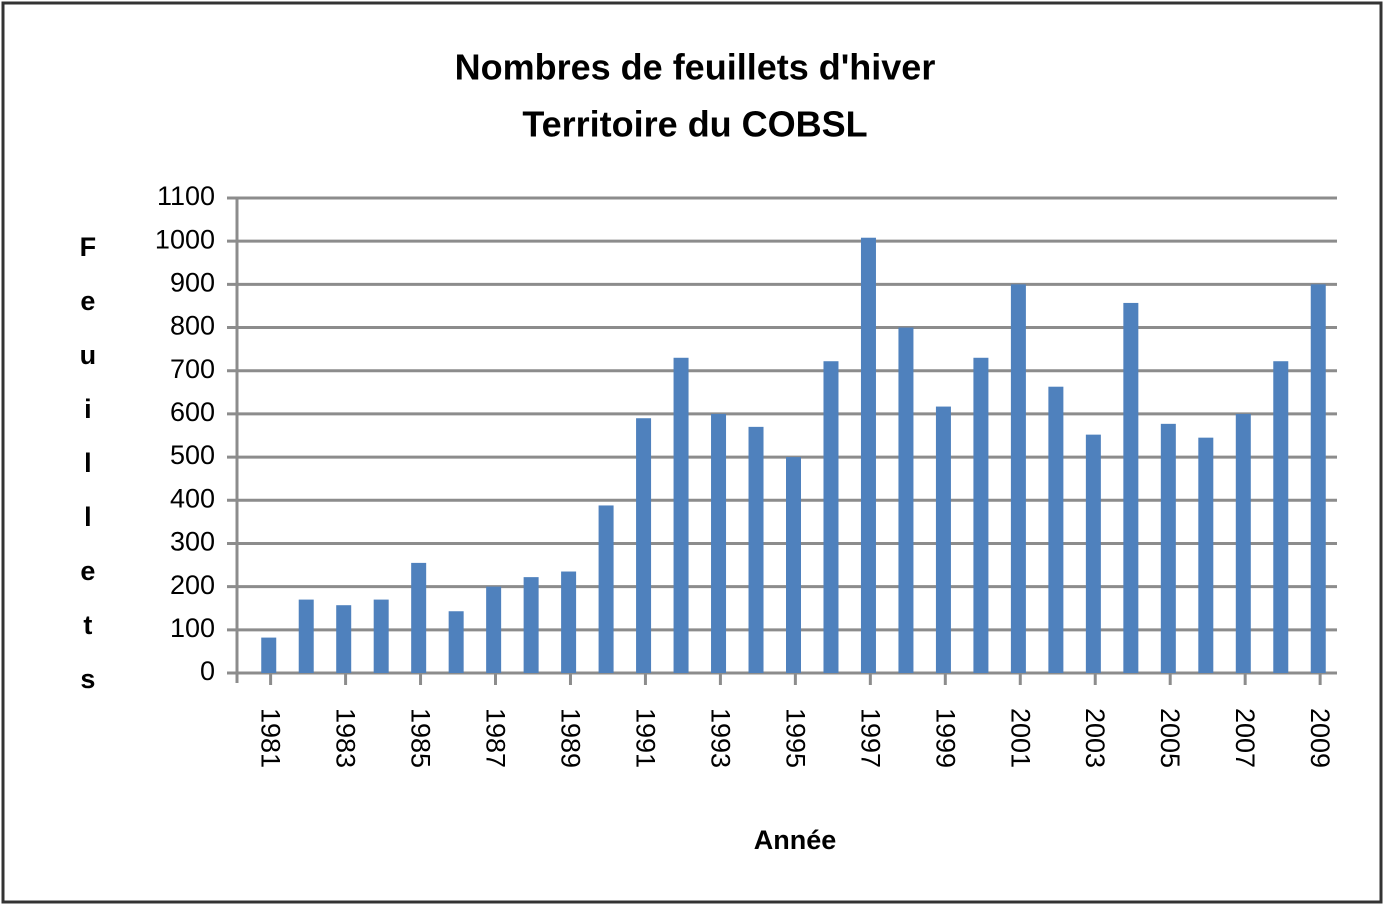 The width and height of the screenshot is (1384, 905). What do you see at coordinates (695, 67) in the screenshot?
I see `chart-title: Nombres de feuillets d'hiver` at bounding box center [695, 67].